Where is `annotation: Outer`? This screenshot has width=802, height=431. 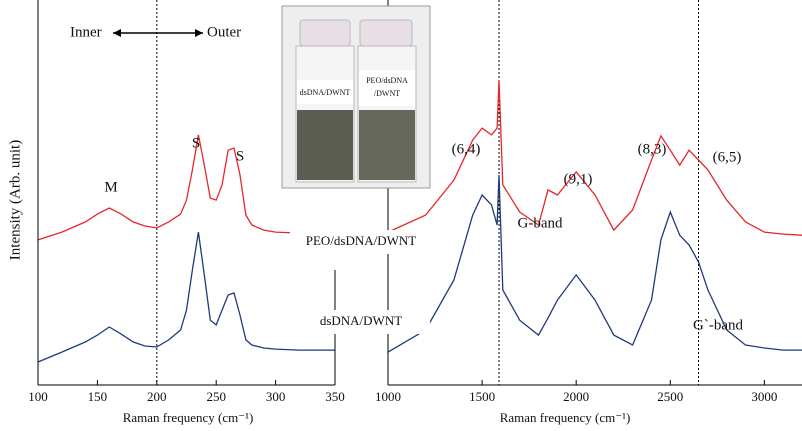 annotation: Outer is located at coordinates (224, 32).